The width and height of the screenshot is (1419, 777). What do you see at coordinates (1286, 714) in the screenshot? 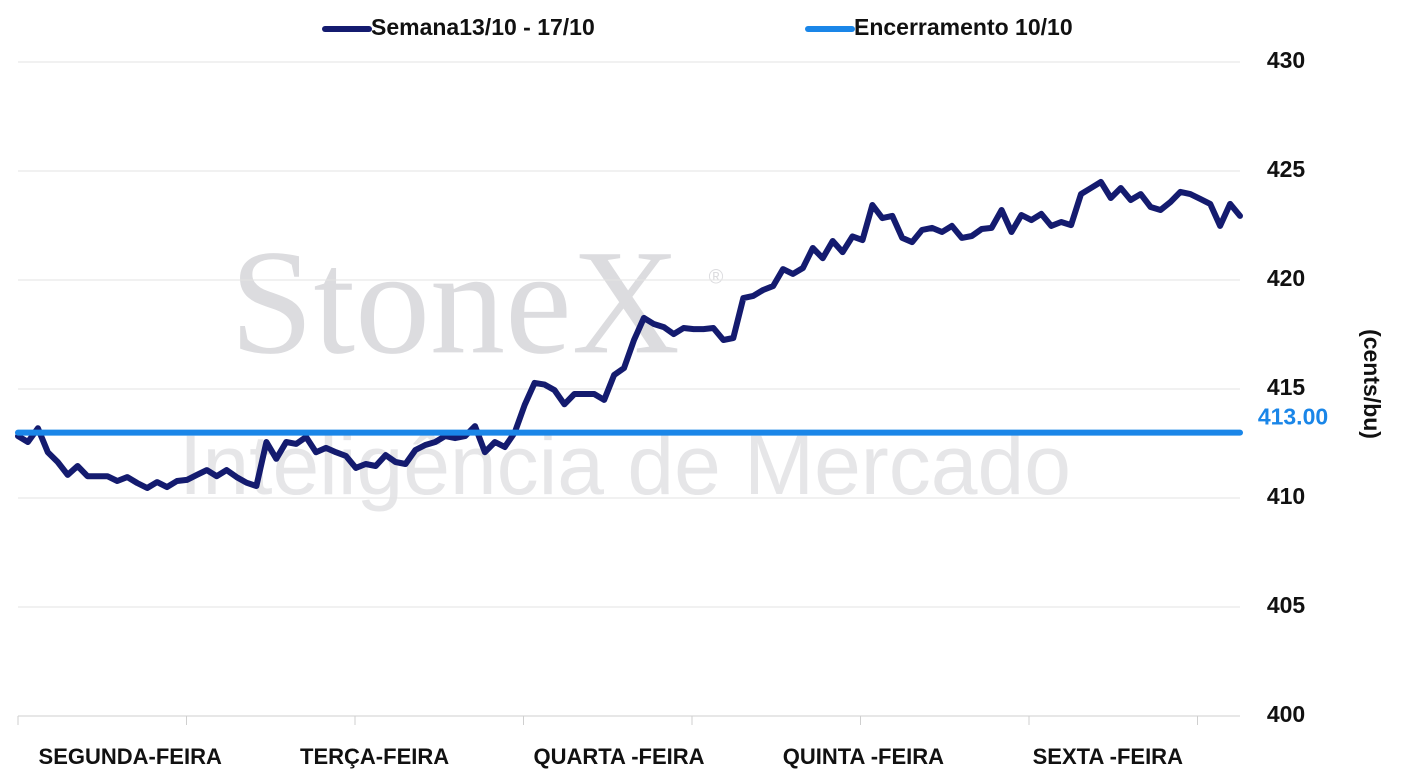
I see `y-tick-label: 400` at bounding box center [1286, 714].